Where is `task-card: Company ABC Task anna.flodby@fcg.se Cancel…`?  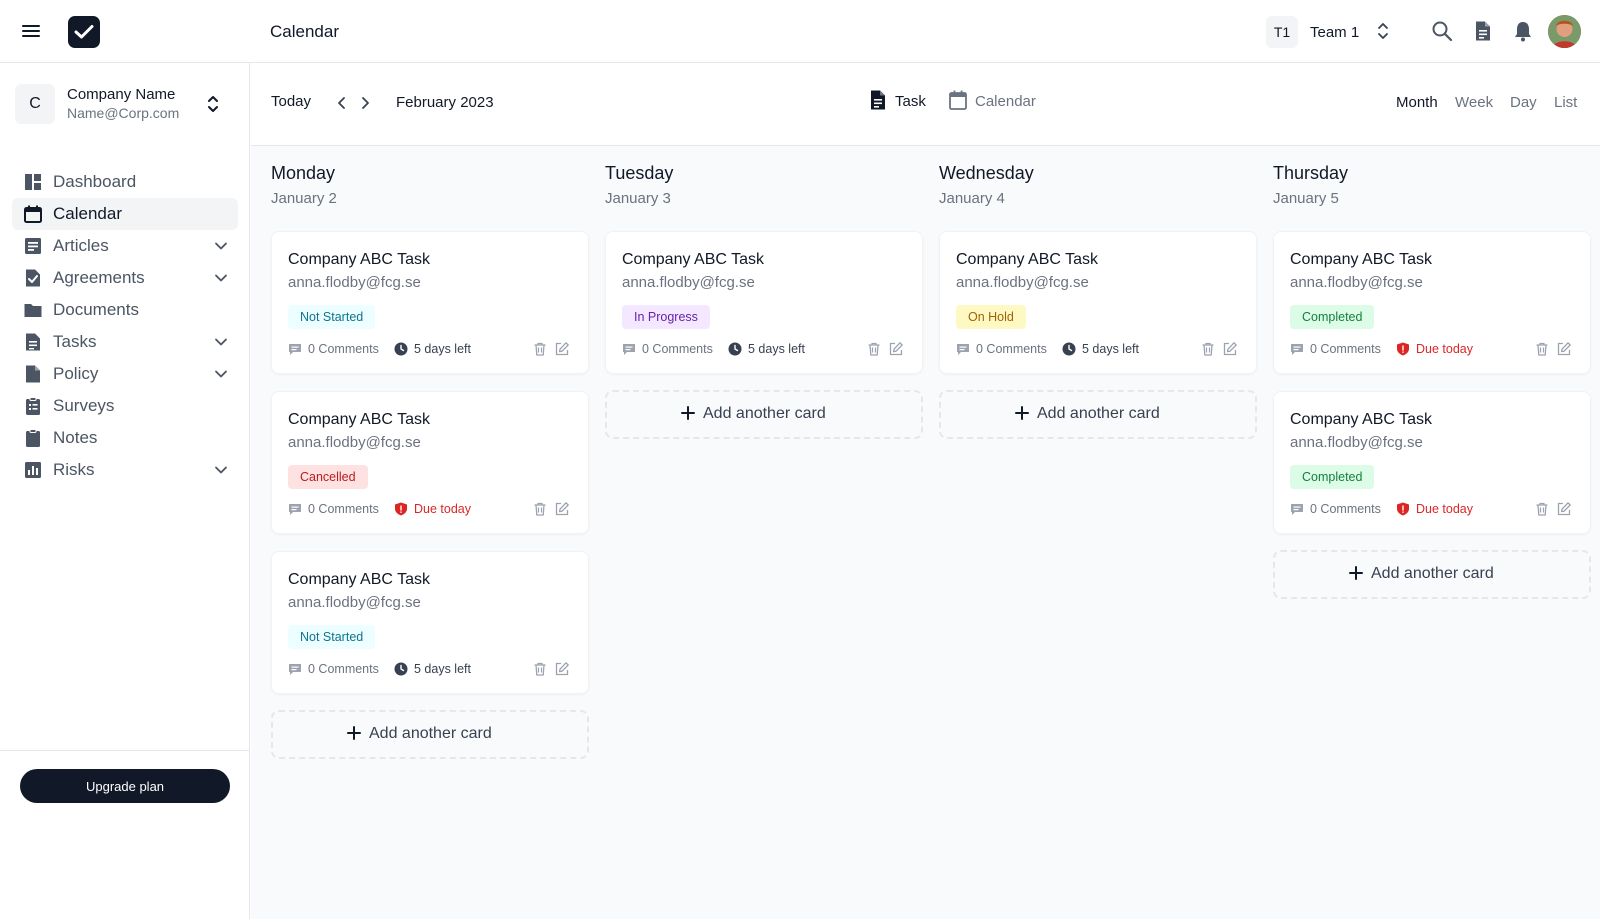 task-card: Company ABC Task anna.flodby@fcg.se Cancel… is located at coordinates (430, 462).